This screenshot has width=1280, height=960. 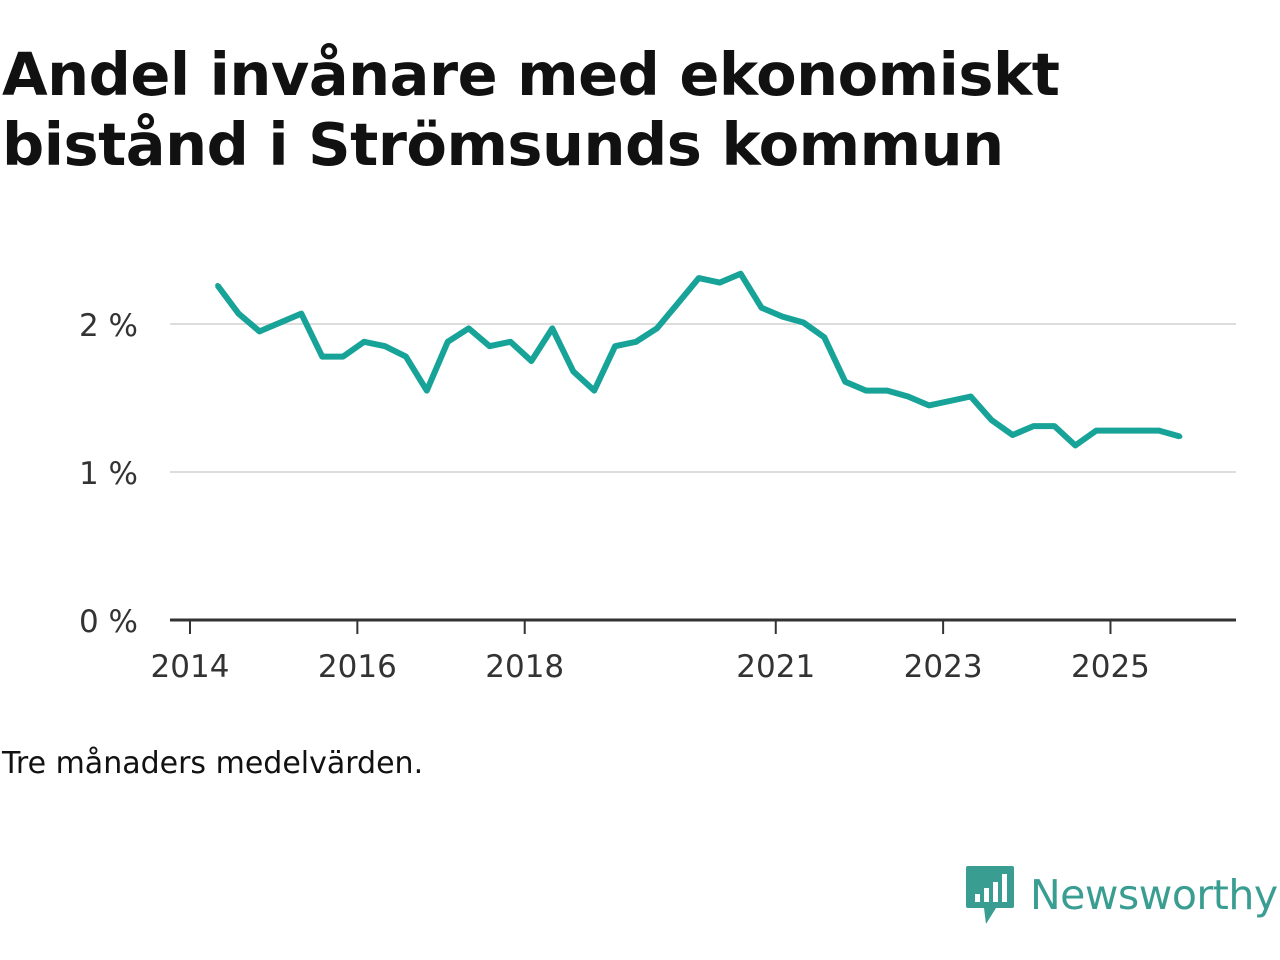 What do you see at coordinates (108, 326) in the screenshot?
I see `y-tick-label: 2 %` at bounding box center [108, 326].